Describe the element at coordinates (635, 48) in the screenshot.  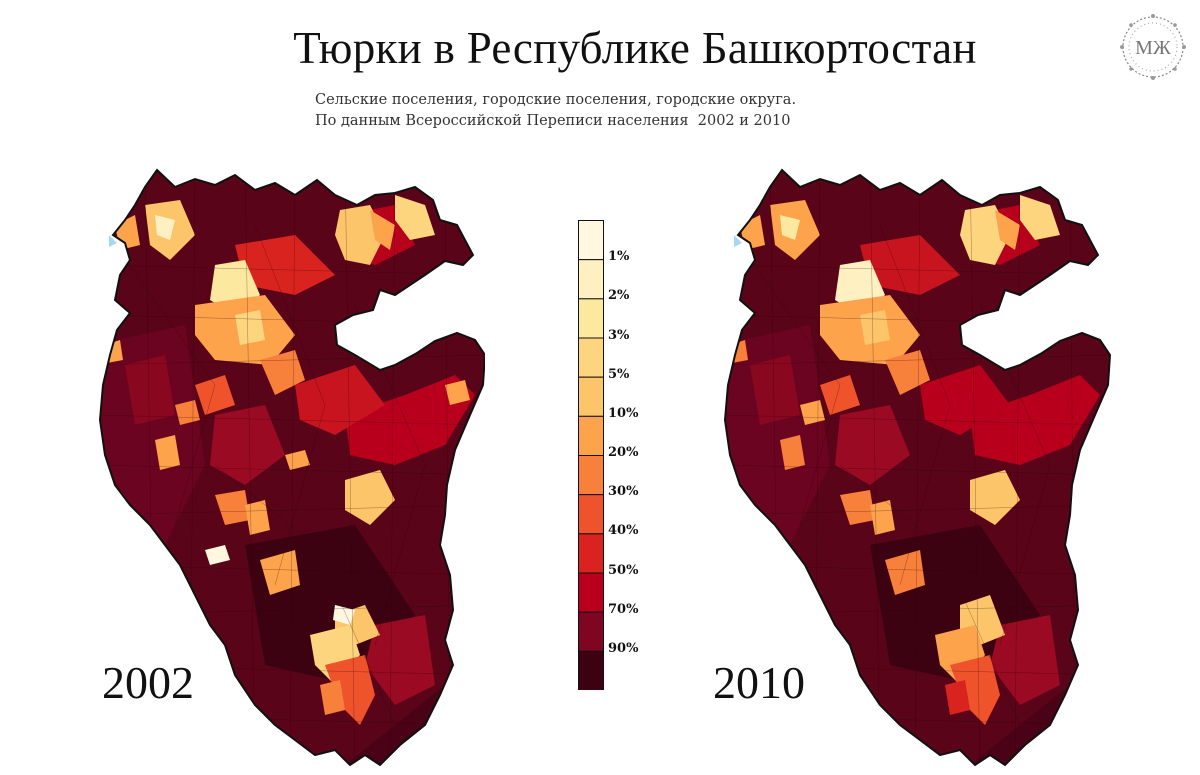
I see `map-title: Тюрки в Республике Башкортостан` at that location.